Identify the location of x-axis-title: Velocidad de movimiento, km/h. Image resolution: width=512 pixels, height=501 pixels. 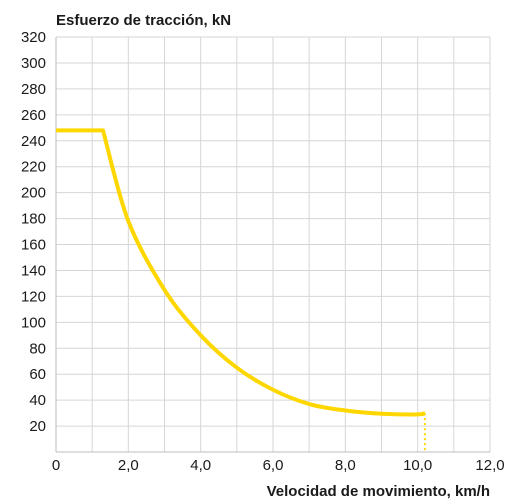
(378, 491).